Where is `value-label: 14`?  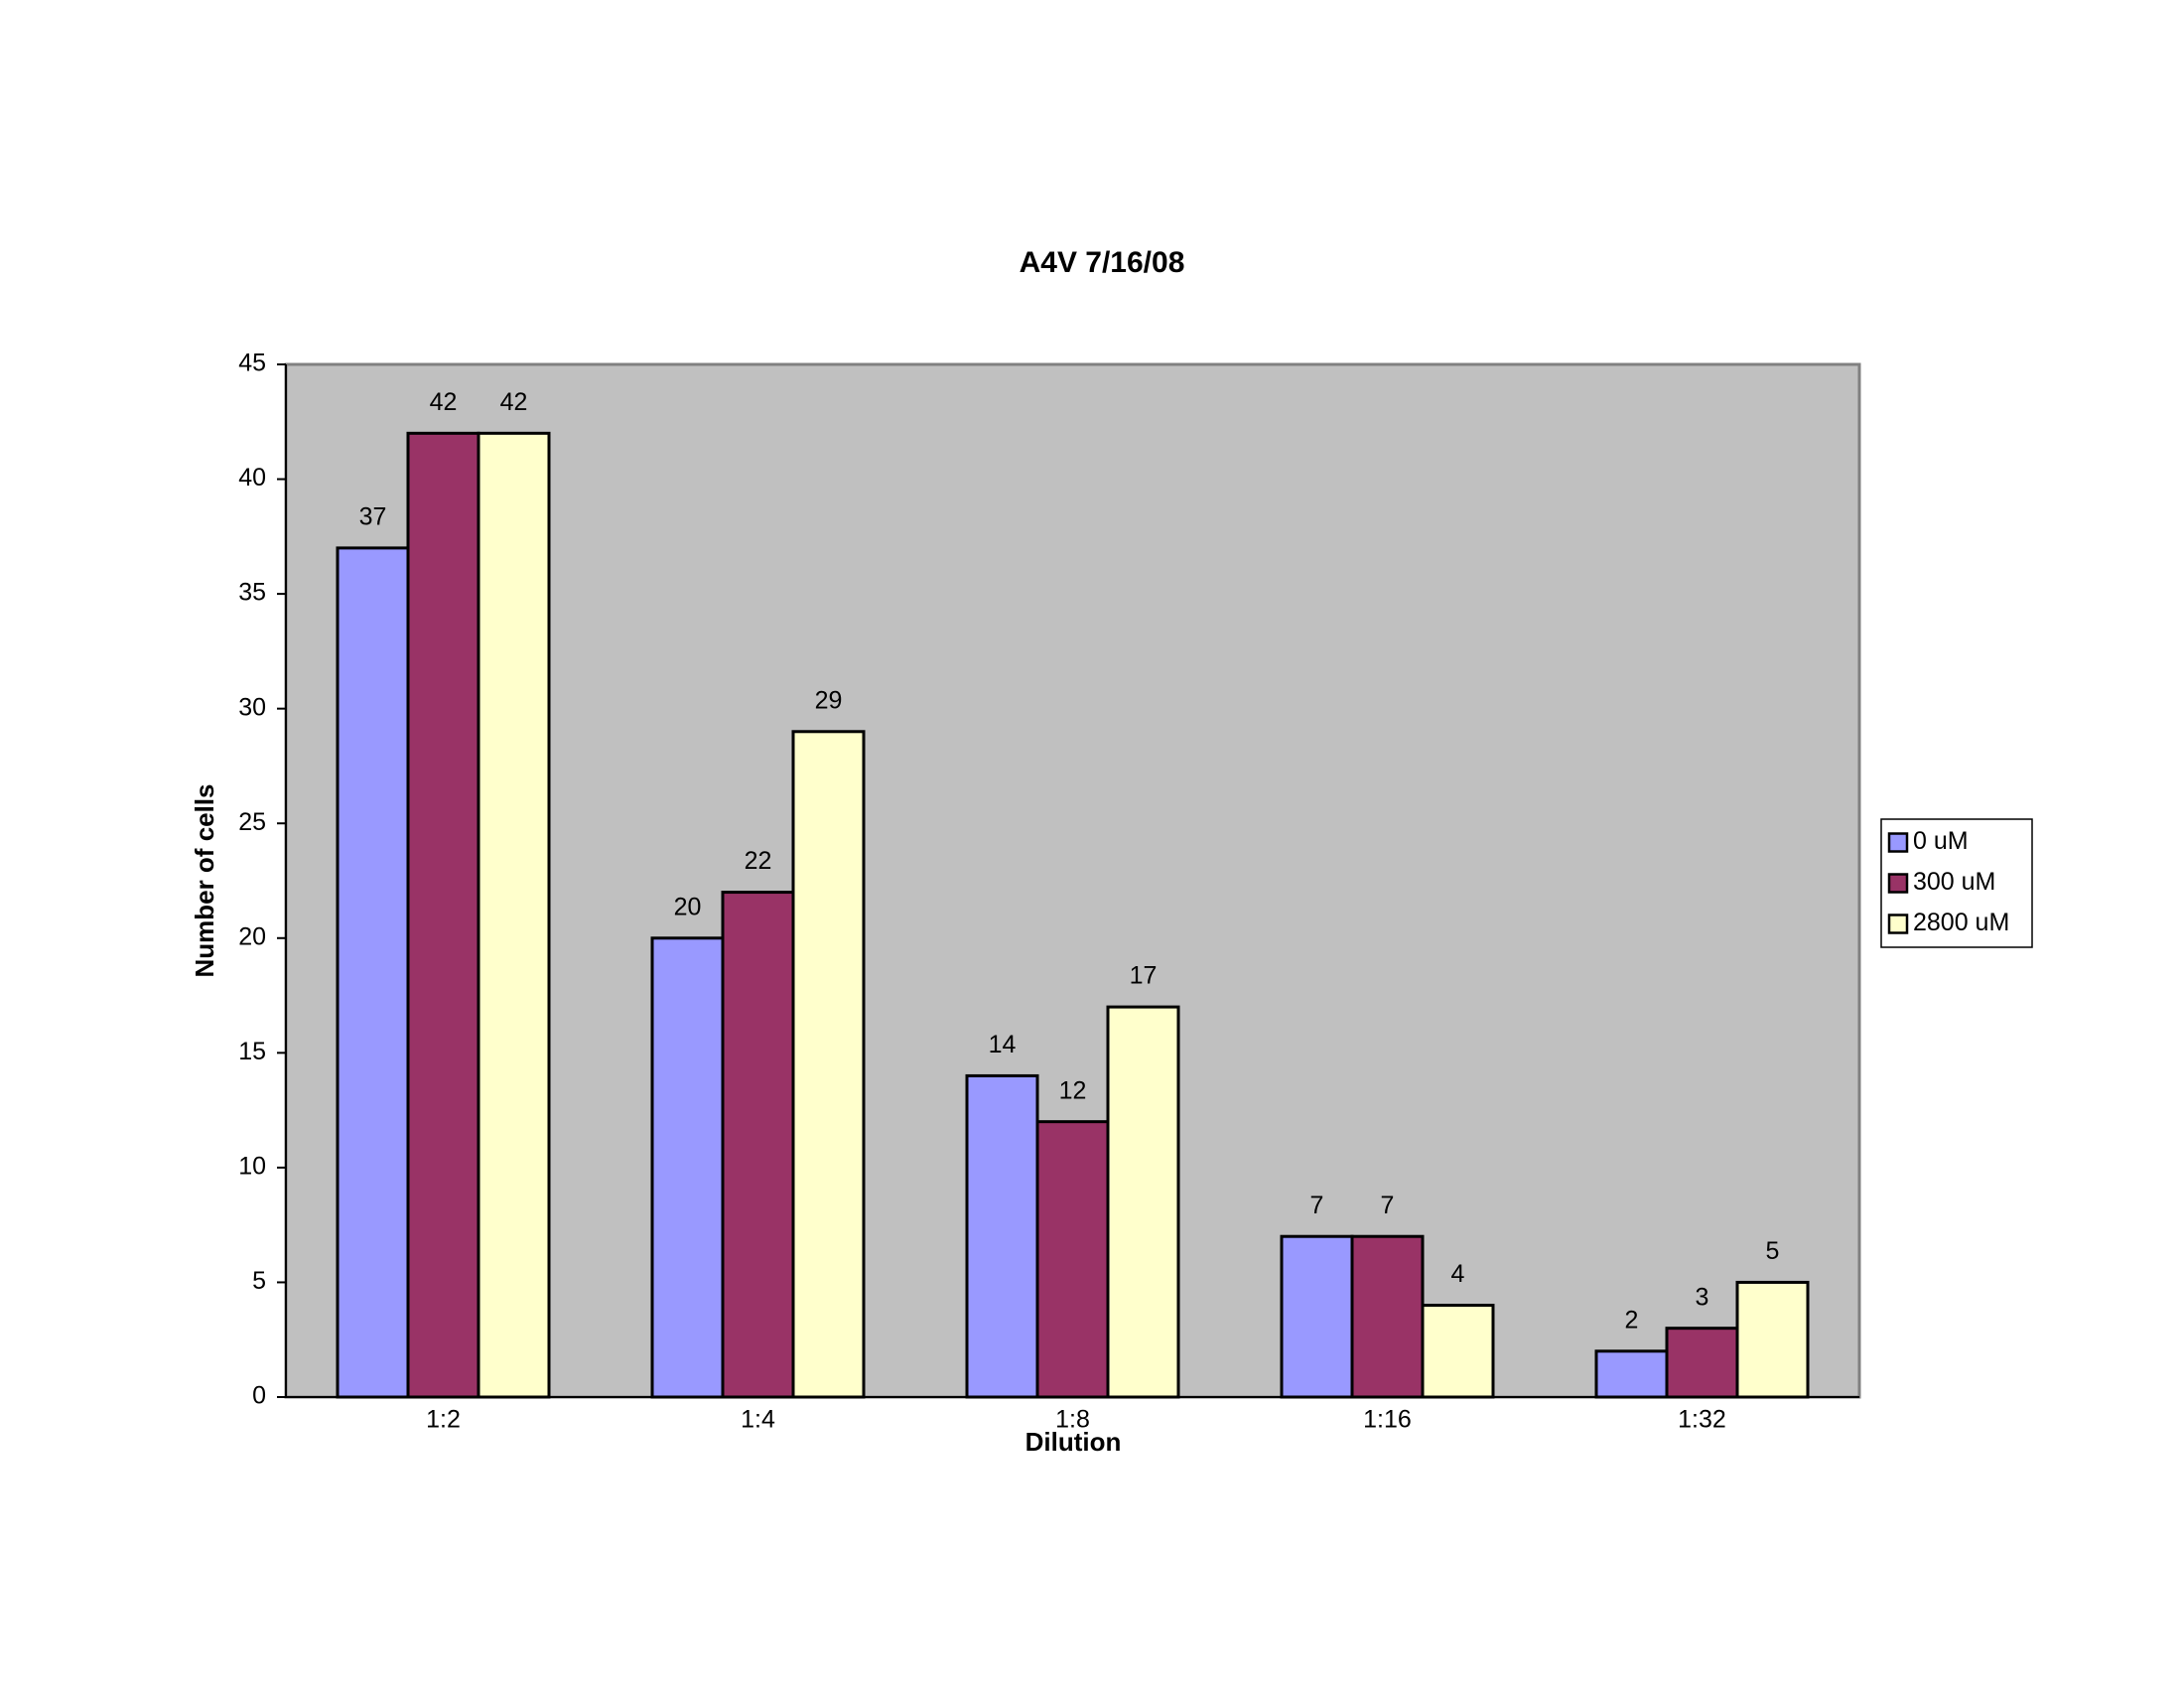
value-label: 14 is located at coordinates (1003, 1044).